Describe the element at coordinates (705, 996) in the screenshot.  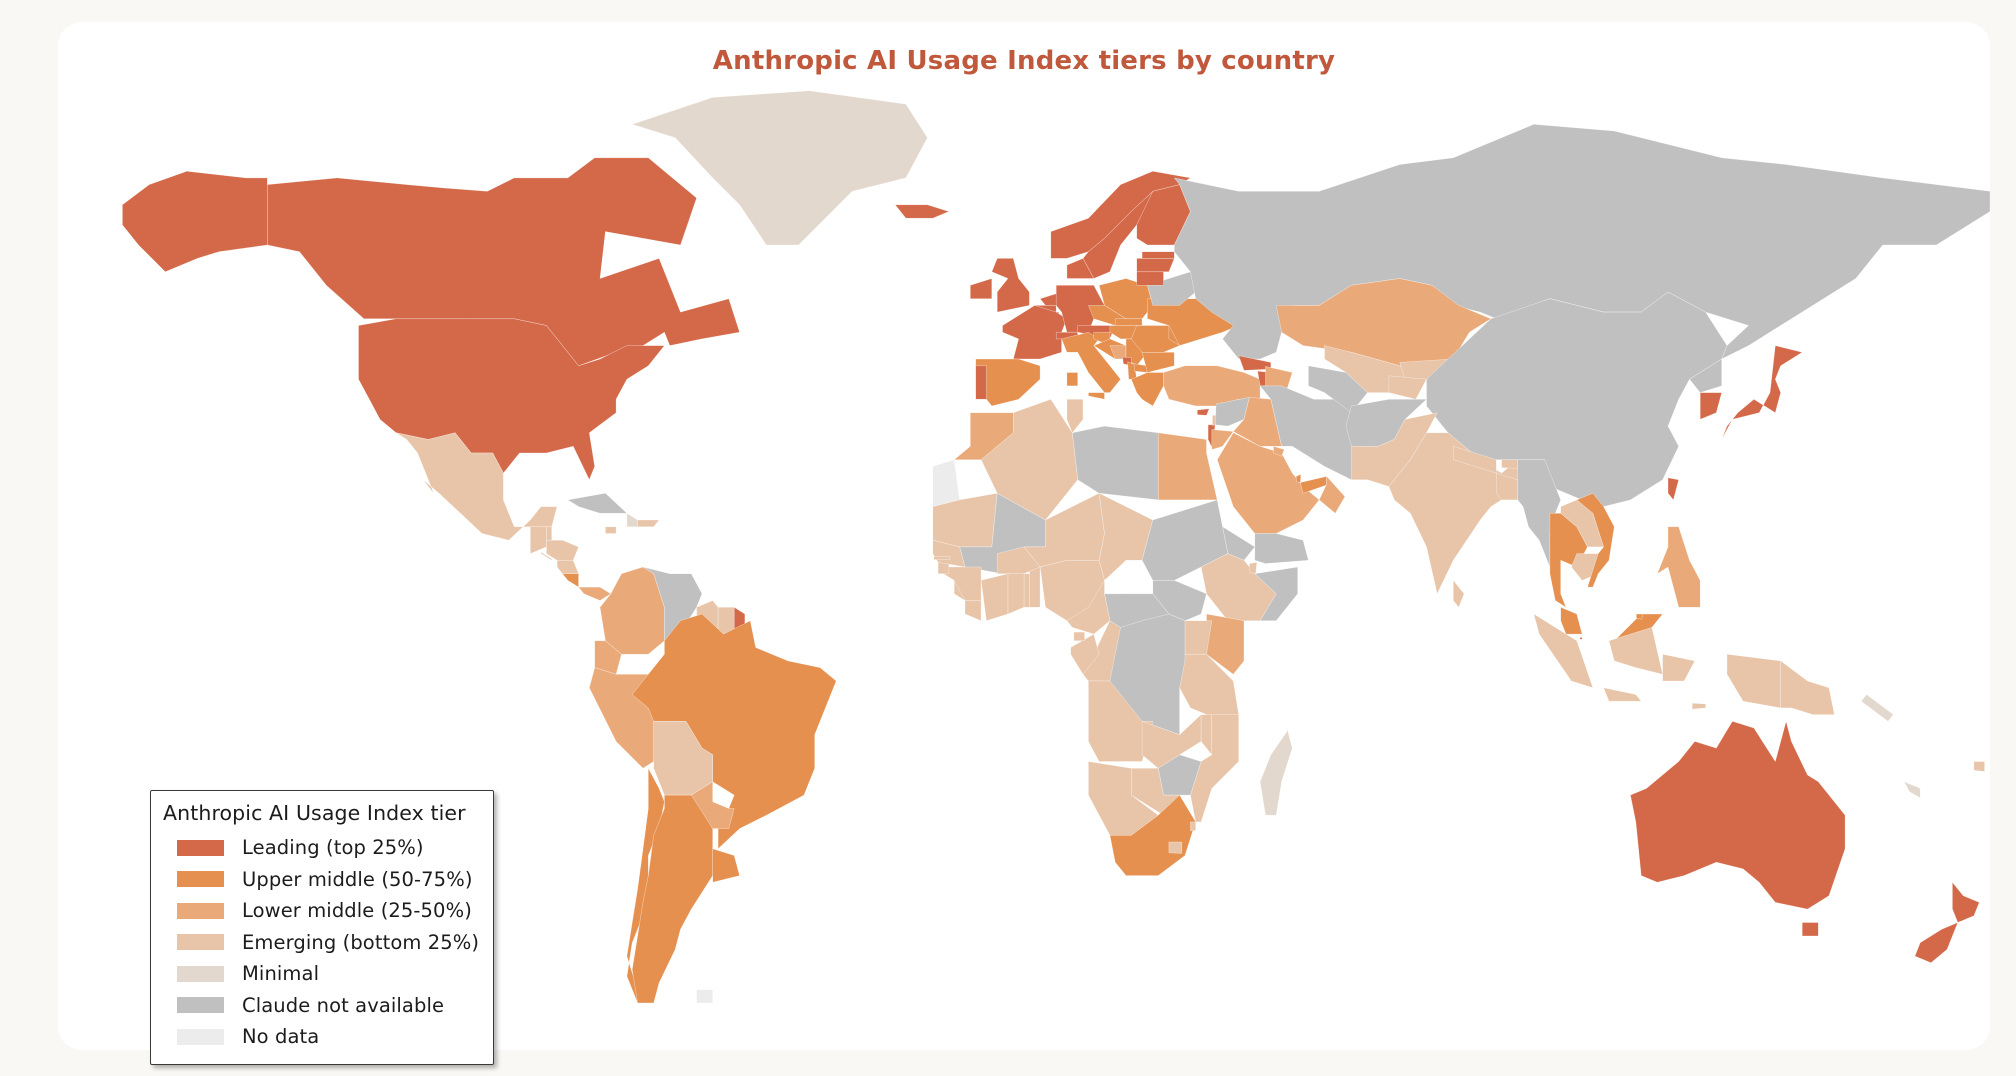
I see `country-falkland-islands` at that location.